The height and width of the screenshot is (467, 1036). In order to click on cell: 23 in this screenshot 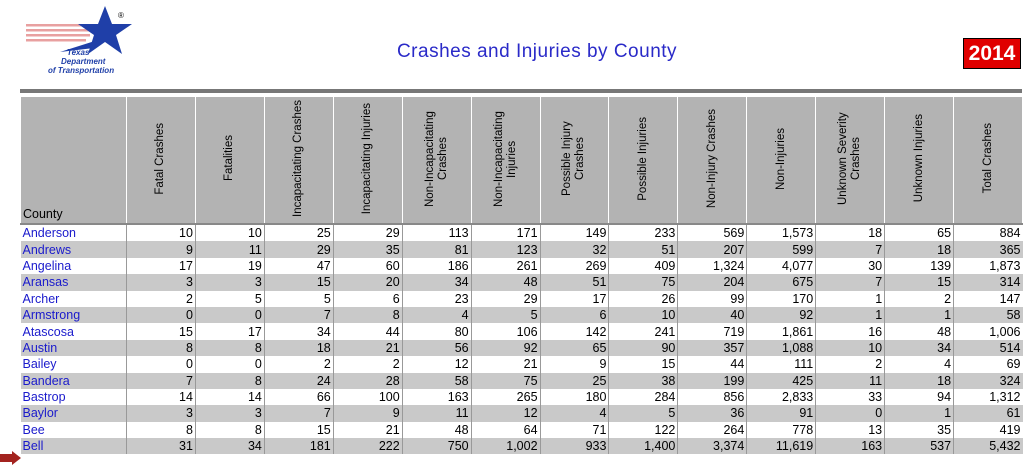, I will do `click(436, 298)`.